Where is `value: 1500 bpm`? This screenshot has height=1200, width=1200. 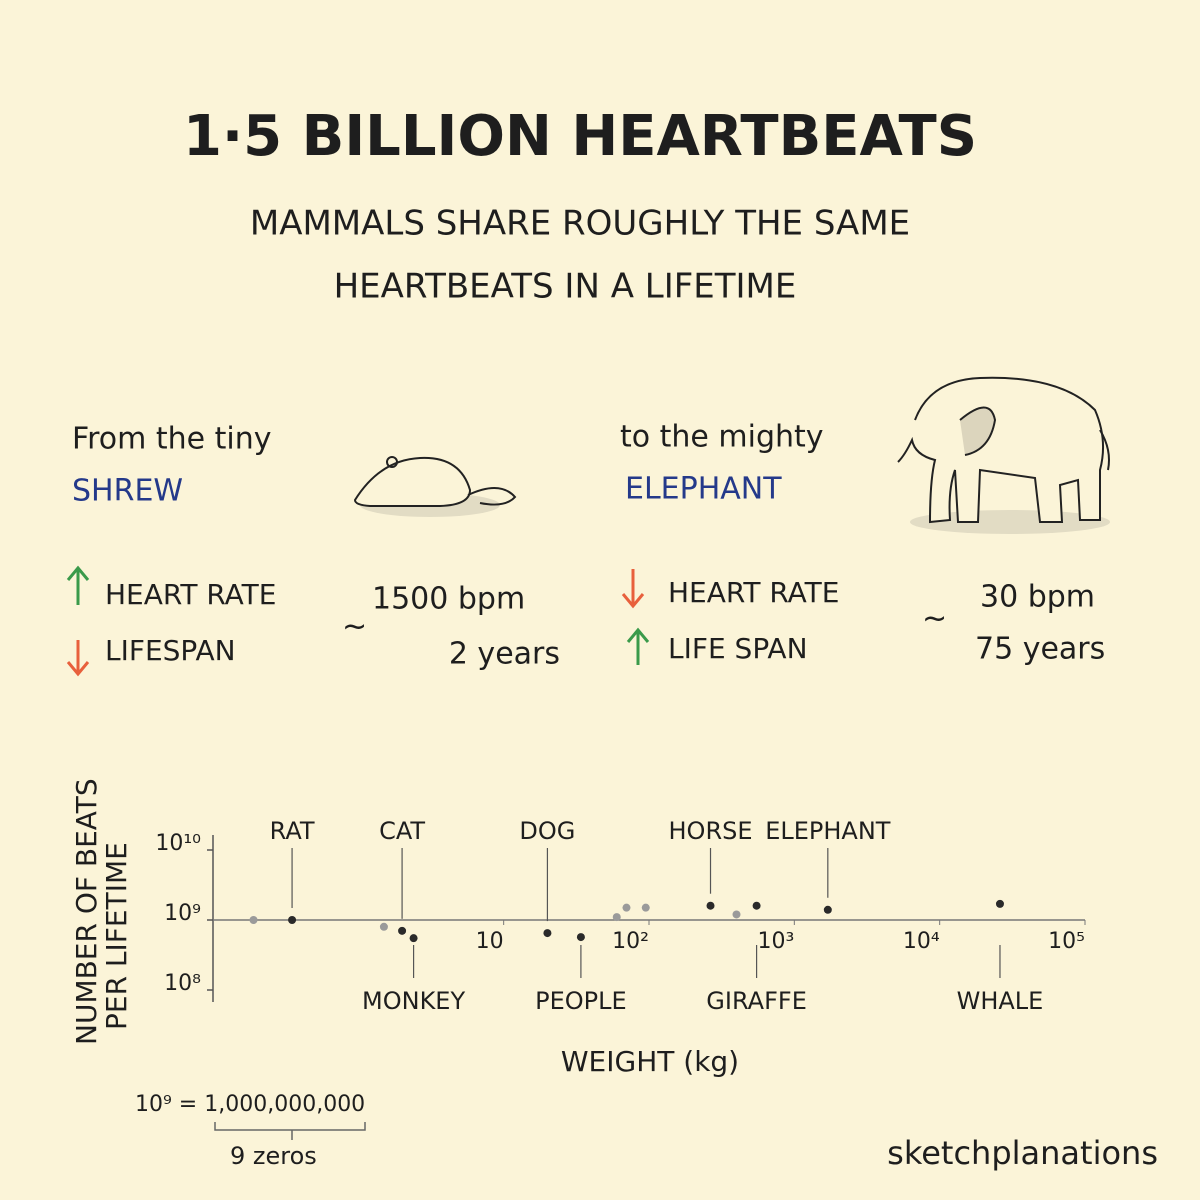 value: 1500 bpm is located at coordinates (448, 599).